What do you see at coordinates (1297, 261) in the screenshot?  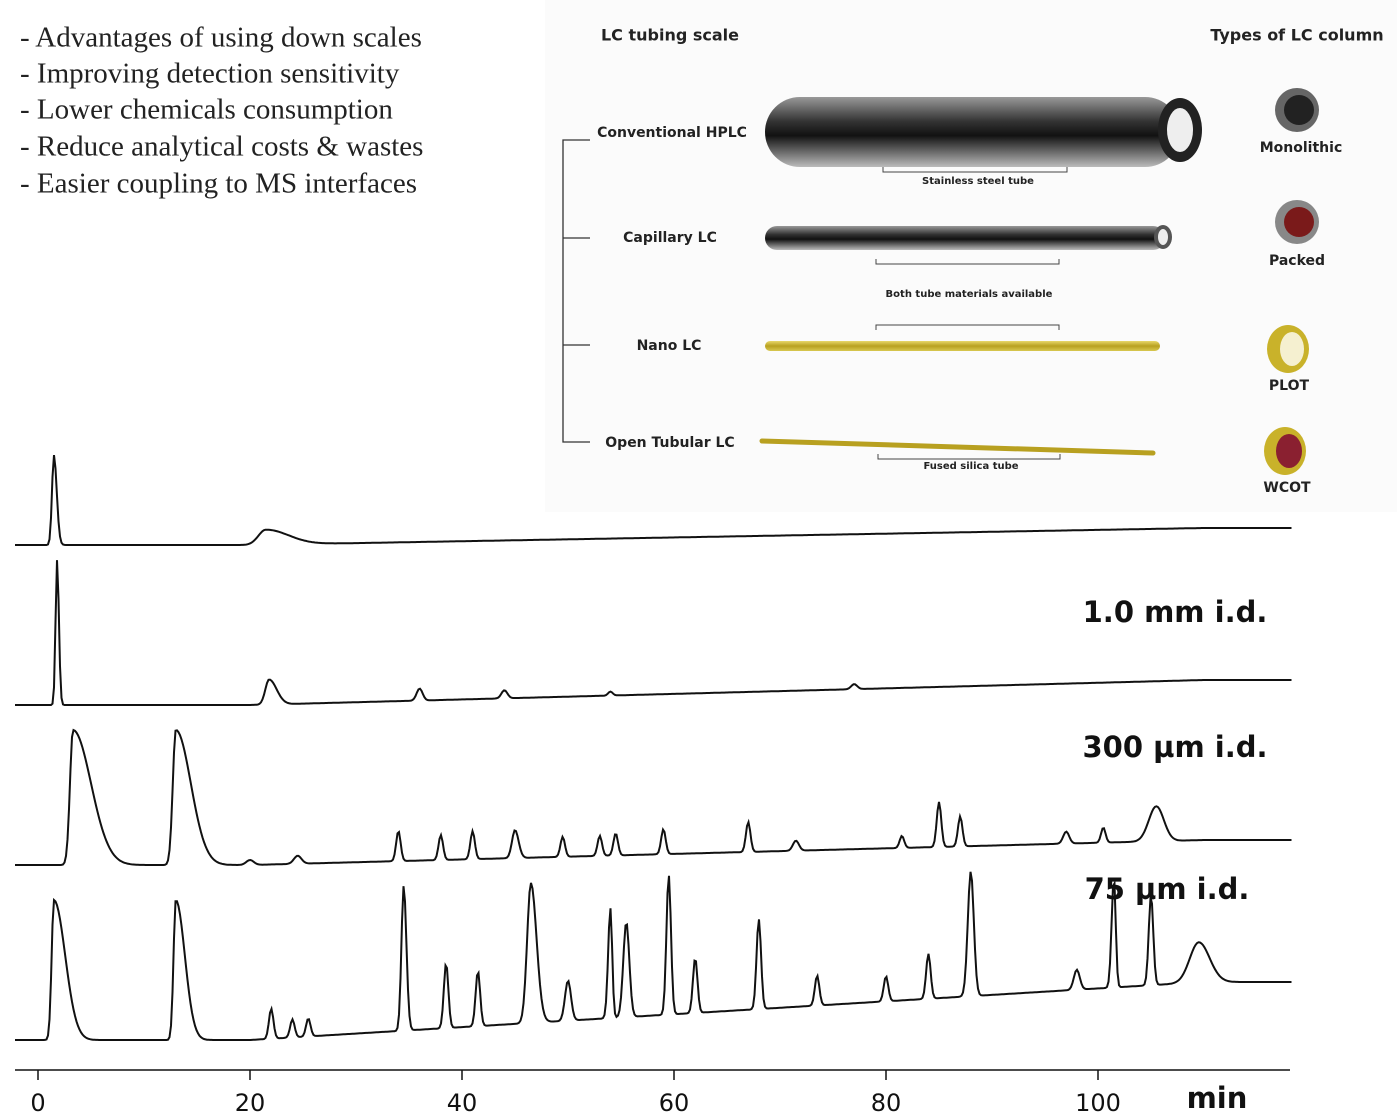 I see `column-type: Packed` at bounding box center [1297, 261].